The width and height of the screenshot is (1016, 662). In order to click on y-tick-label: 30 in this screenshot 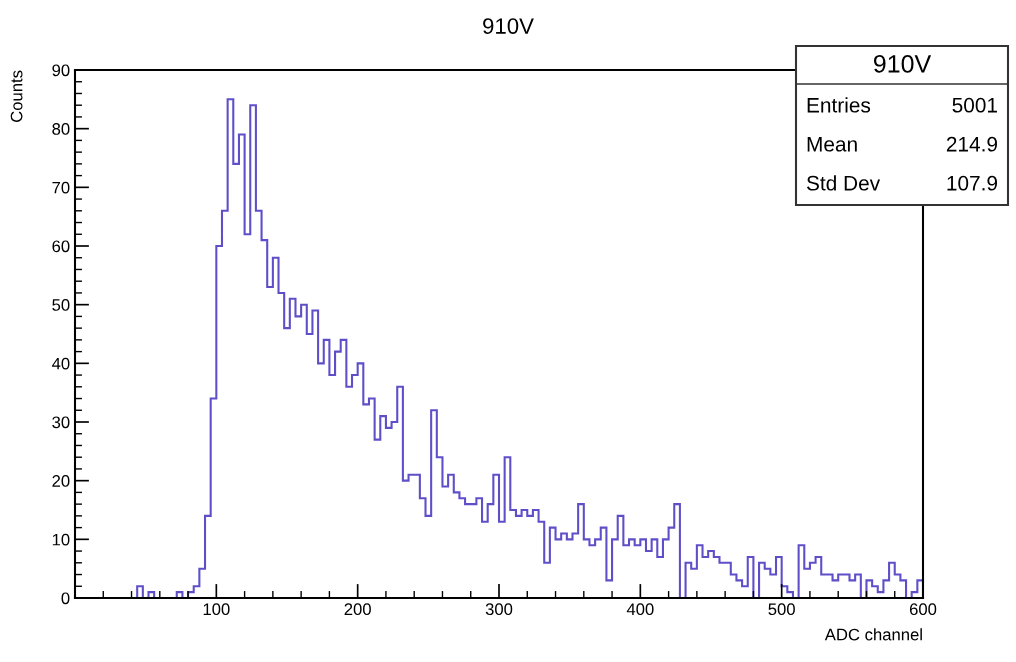, I will do `click(61, 422)`.